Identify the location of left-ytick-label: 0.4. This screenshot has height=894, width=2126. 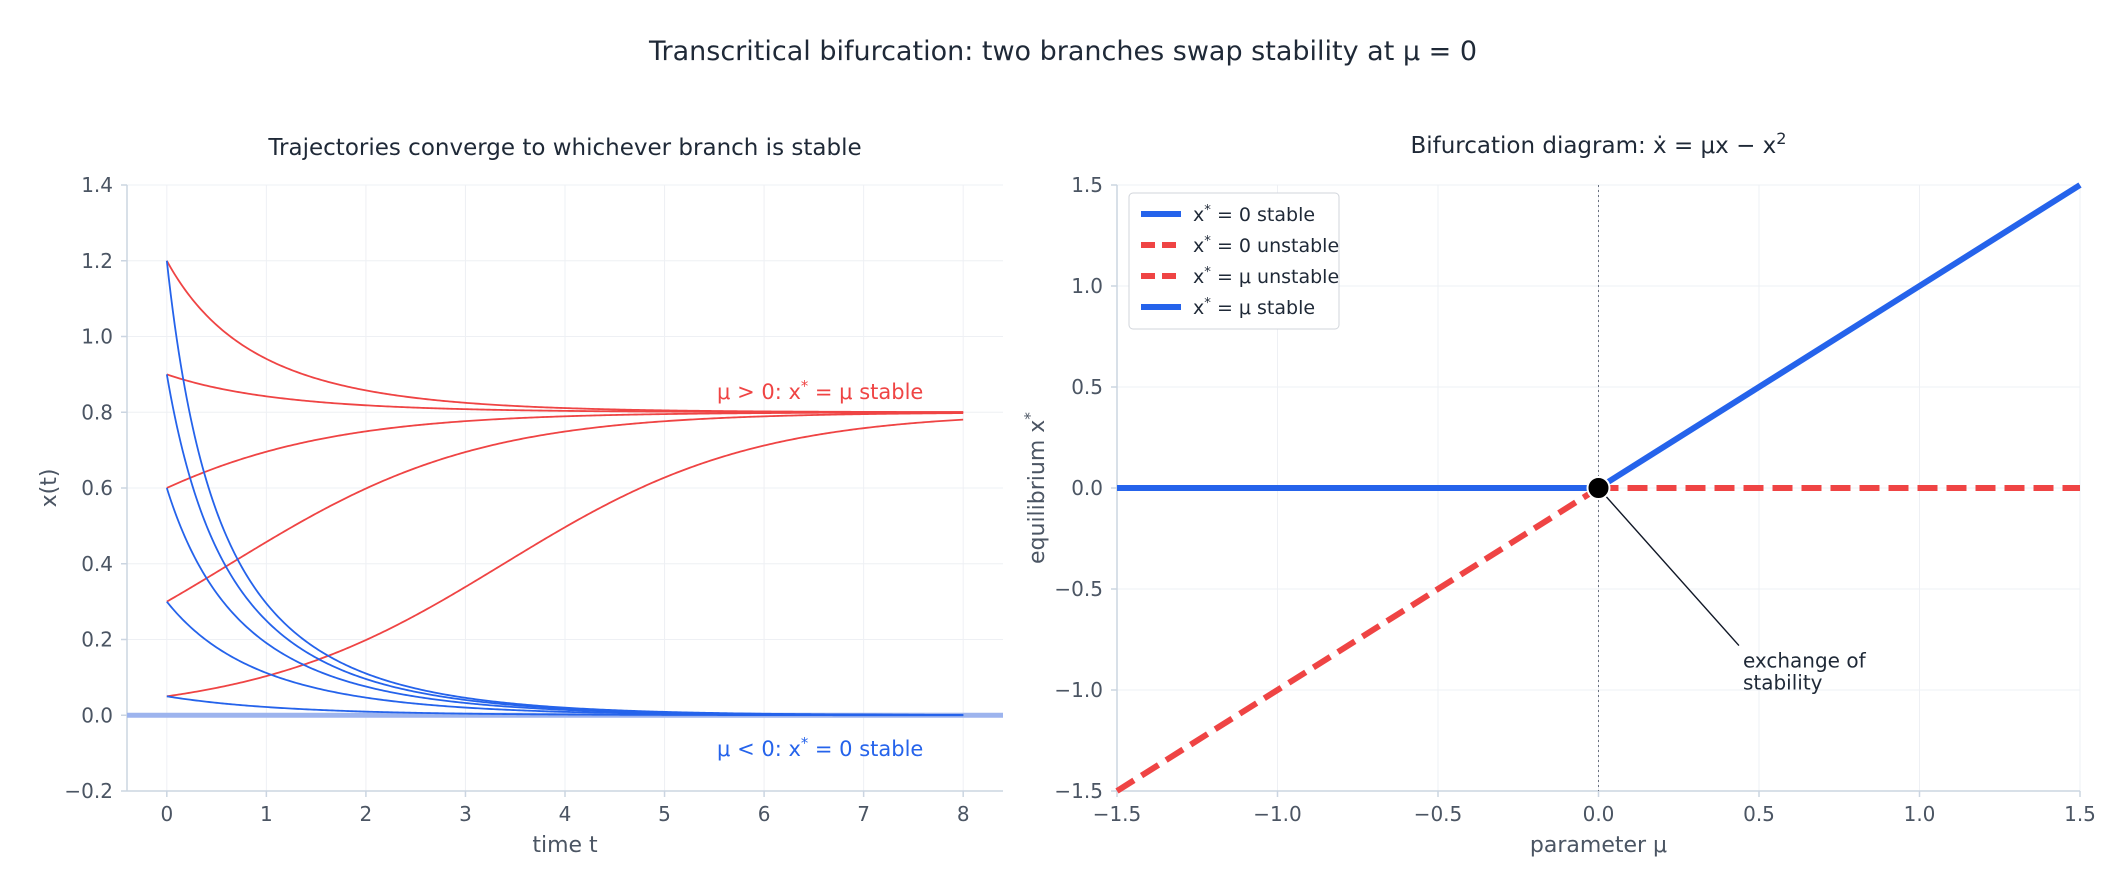
(97, 564).